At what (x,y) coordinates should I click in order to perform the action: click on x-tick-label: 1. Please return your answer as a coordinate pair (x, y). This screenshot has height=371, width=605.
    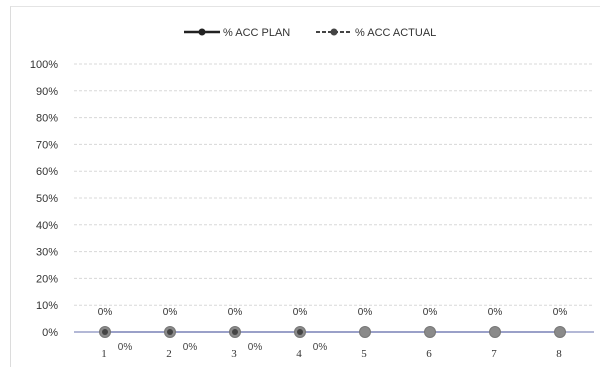
    Looking at the image, I should click on (104, 354).